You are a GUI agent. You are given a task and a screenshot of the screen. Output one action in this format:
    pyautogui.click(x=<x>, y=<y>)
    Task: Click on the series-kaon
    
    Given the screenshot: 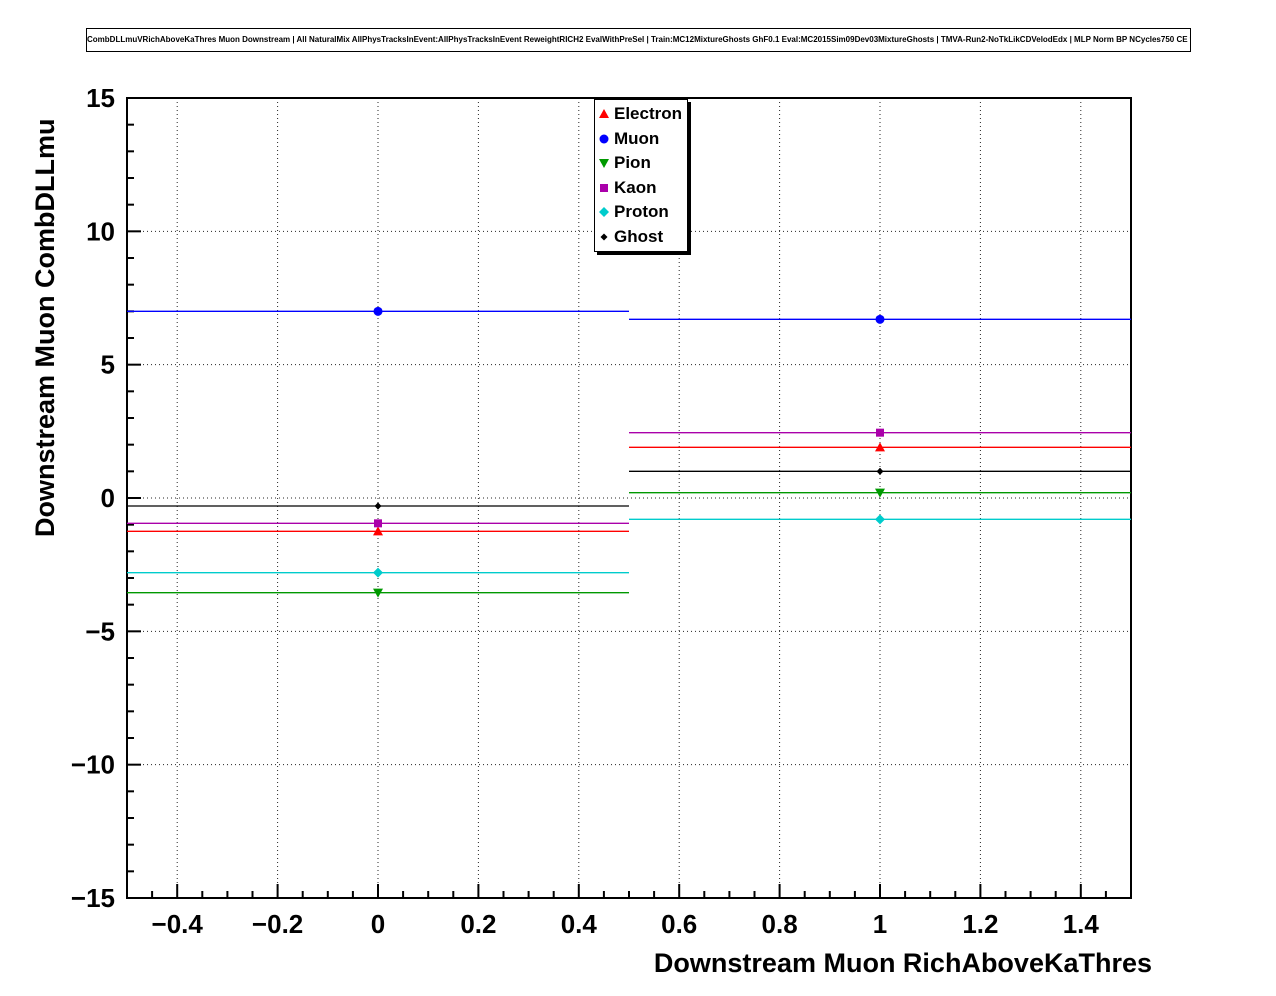 What is the action you would take?
    pyautogui.click(x=629, y=478)
    